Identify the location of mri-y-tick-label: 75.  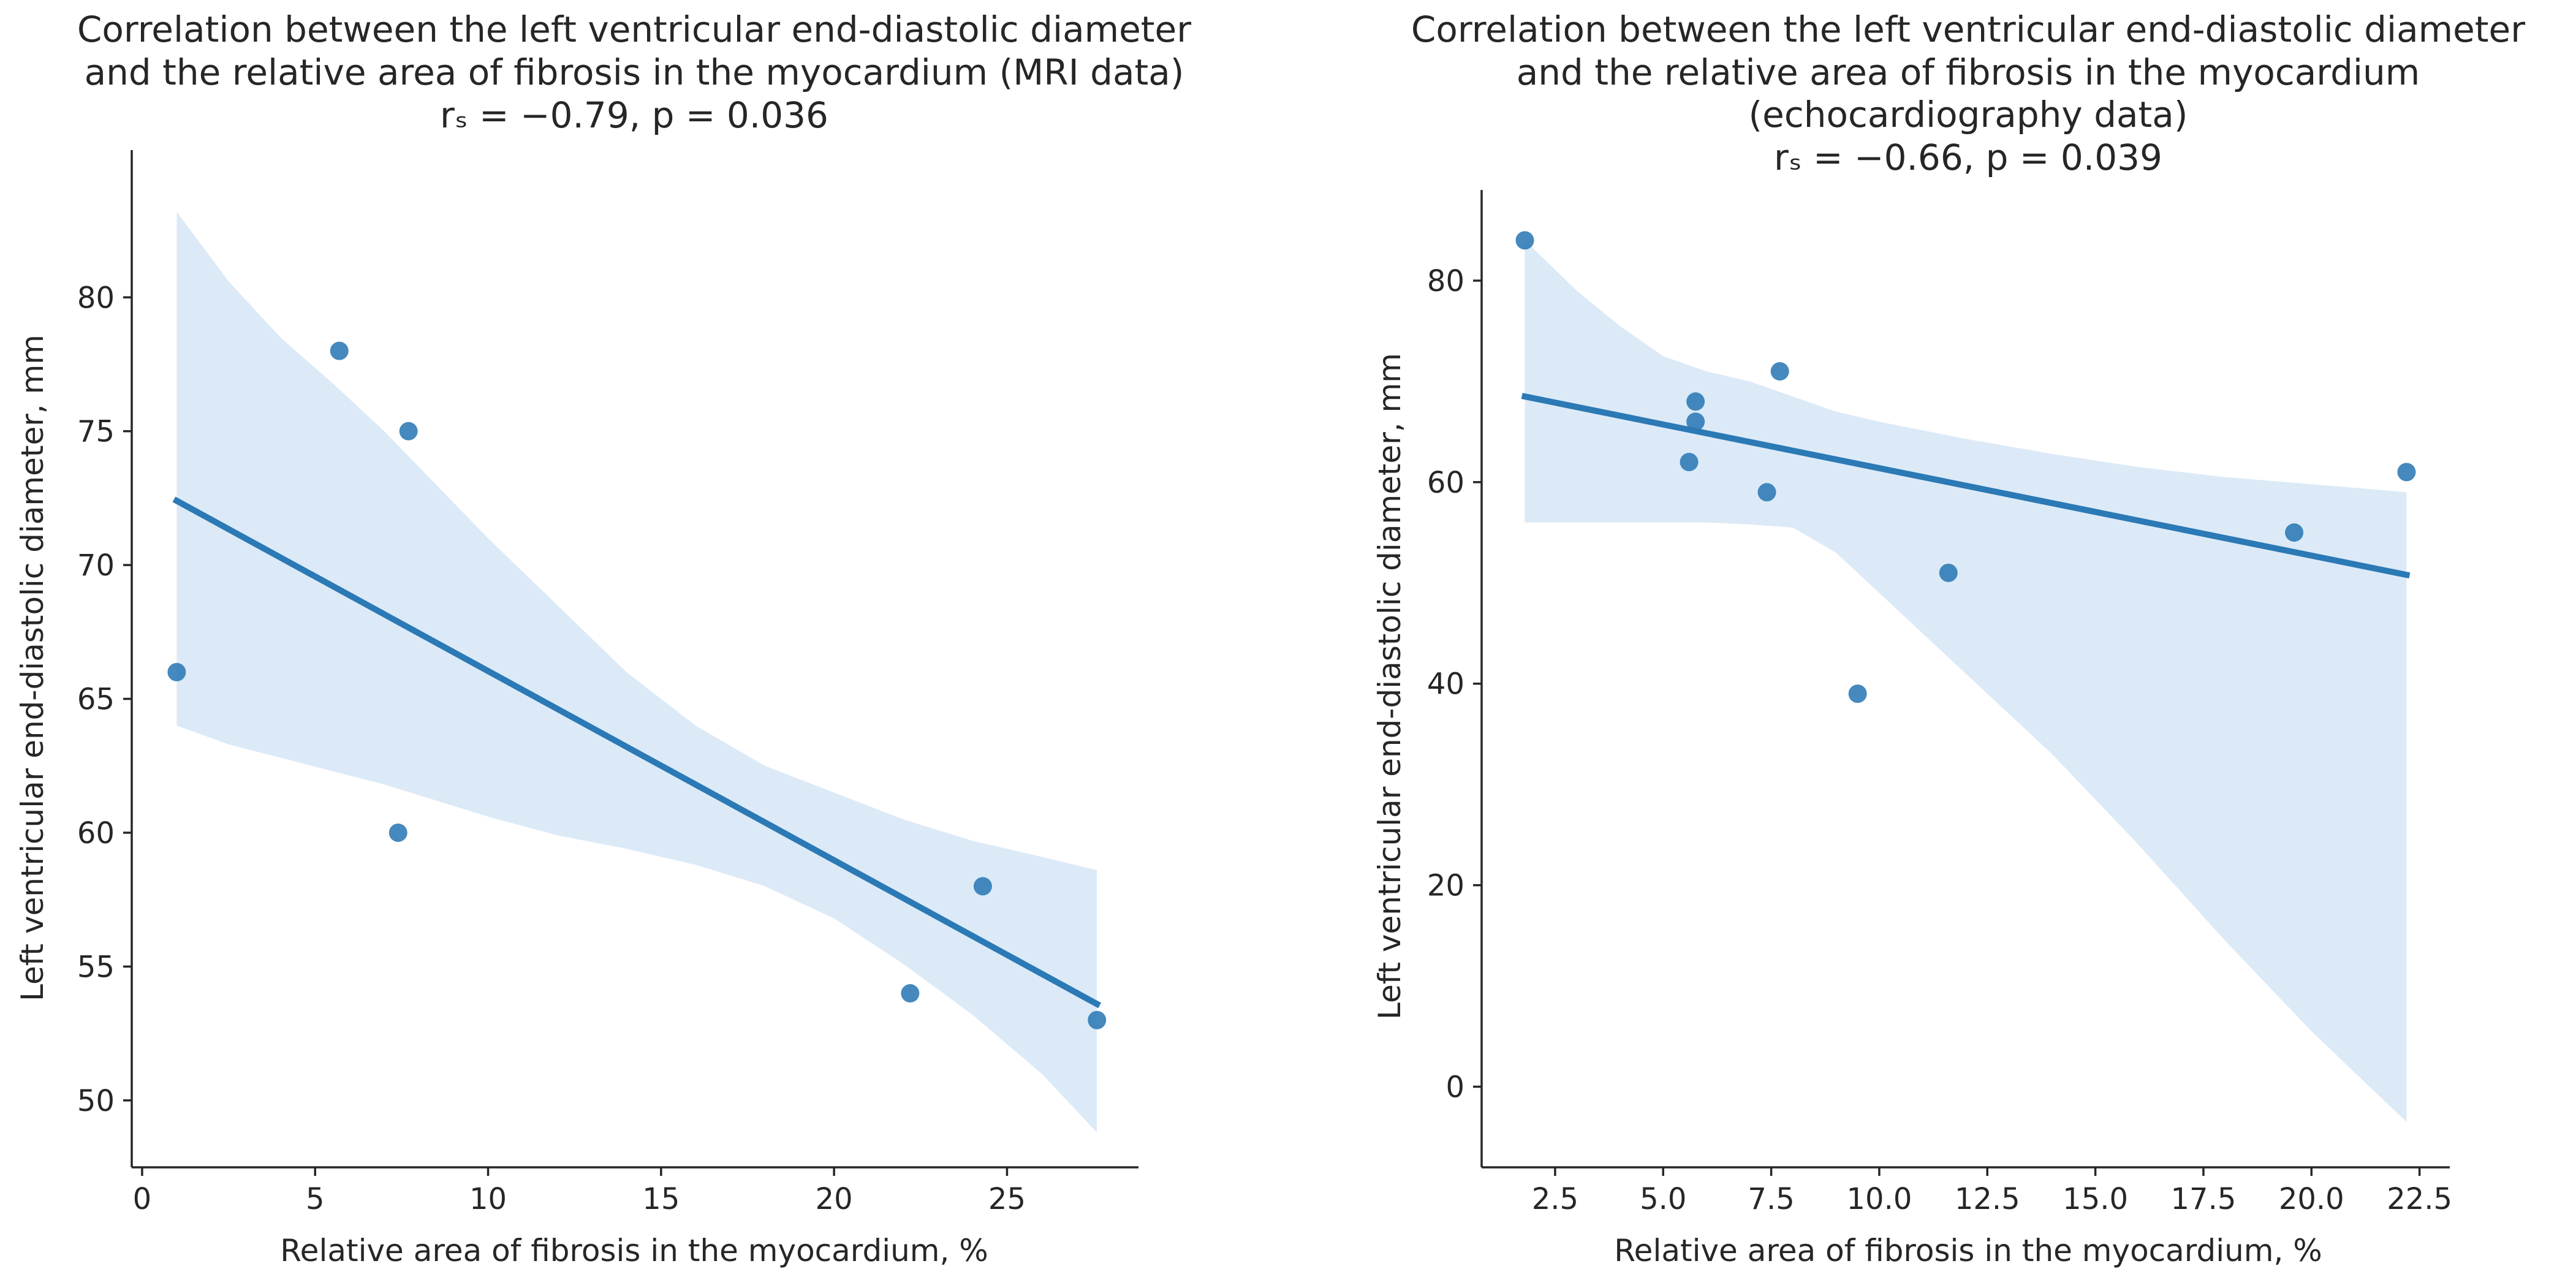
(96, 432).